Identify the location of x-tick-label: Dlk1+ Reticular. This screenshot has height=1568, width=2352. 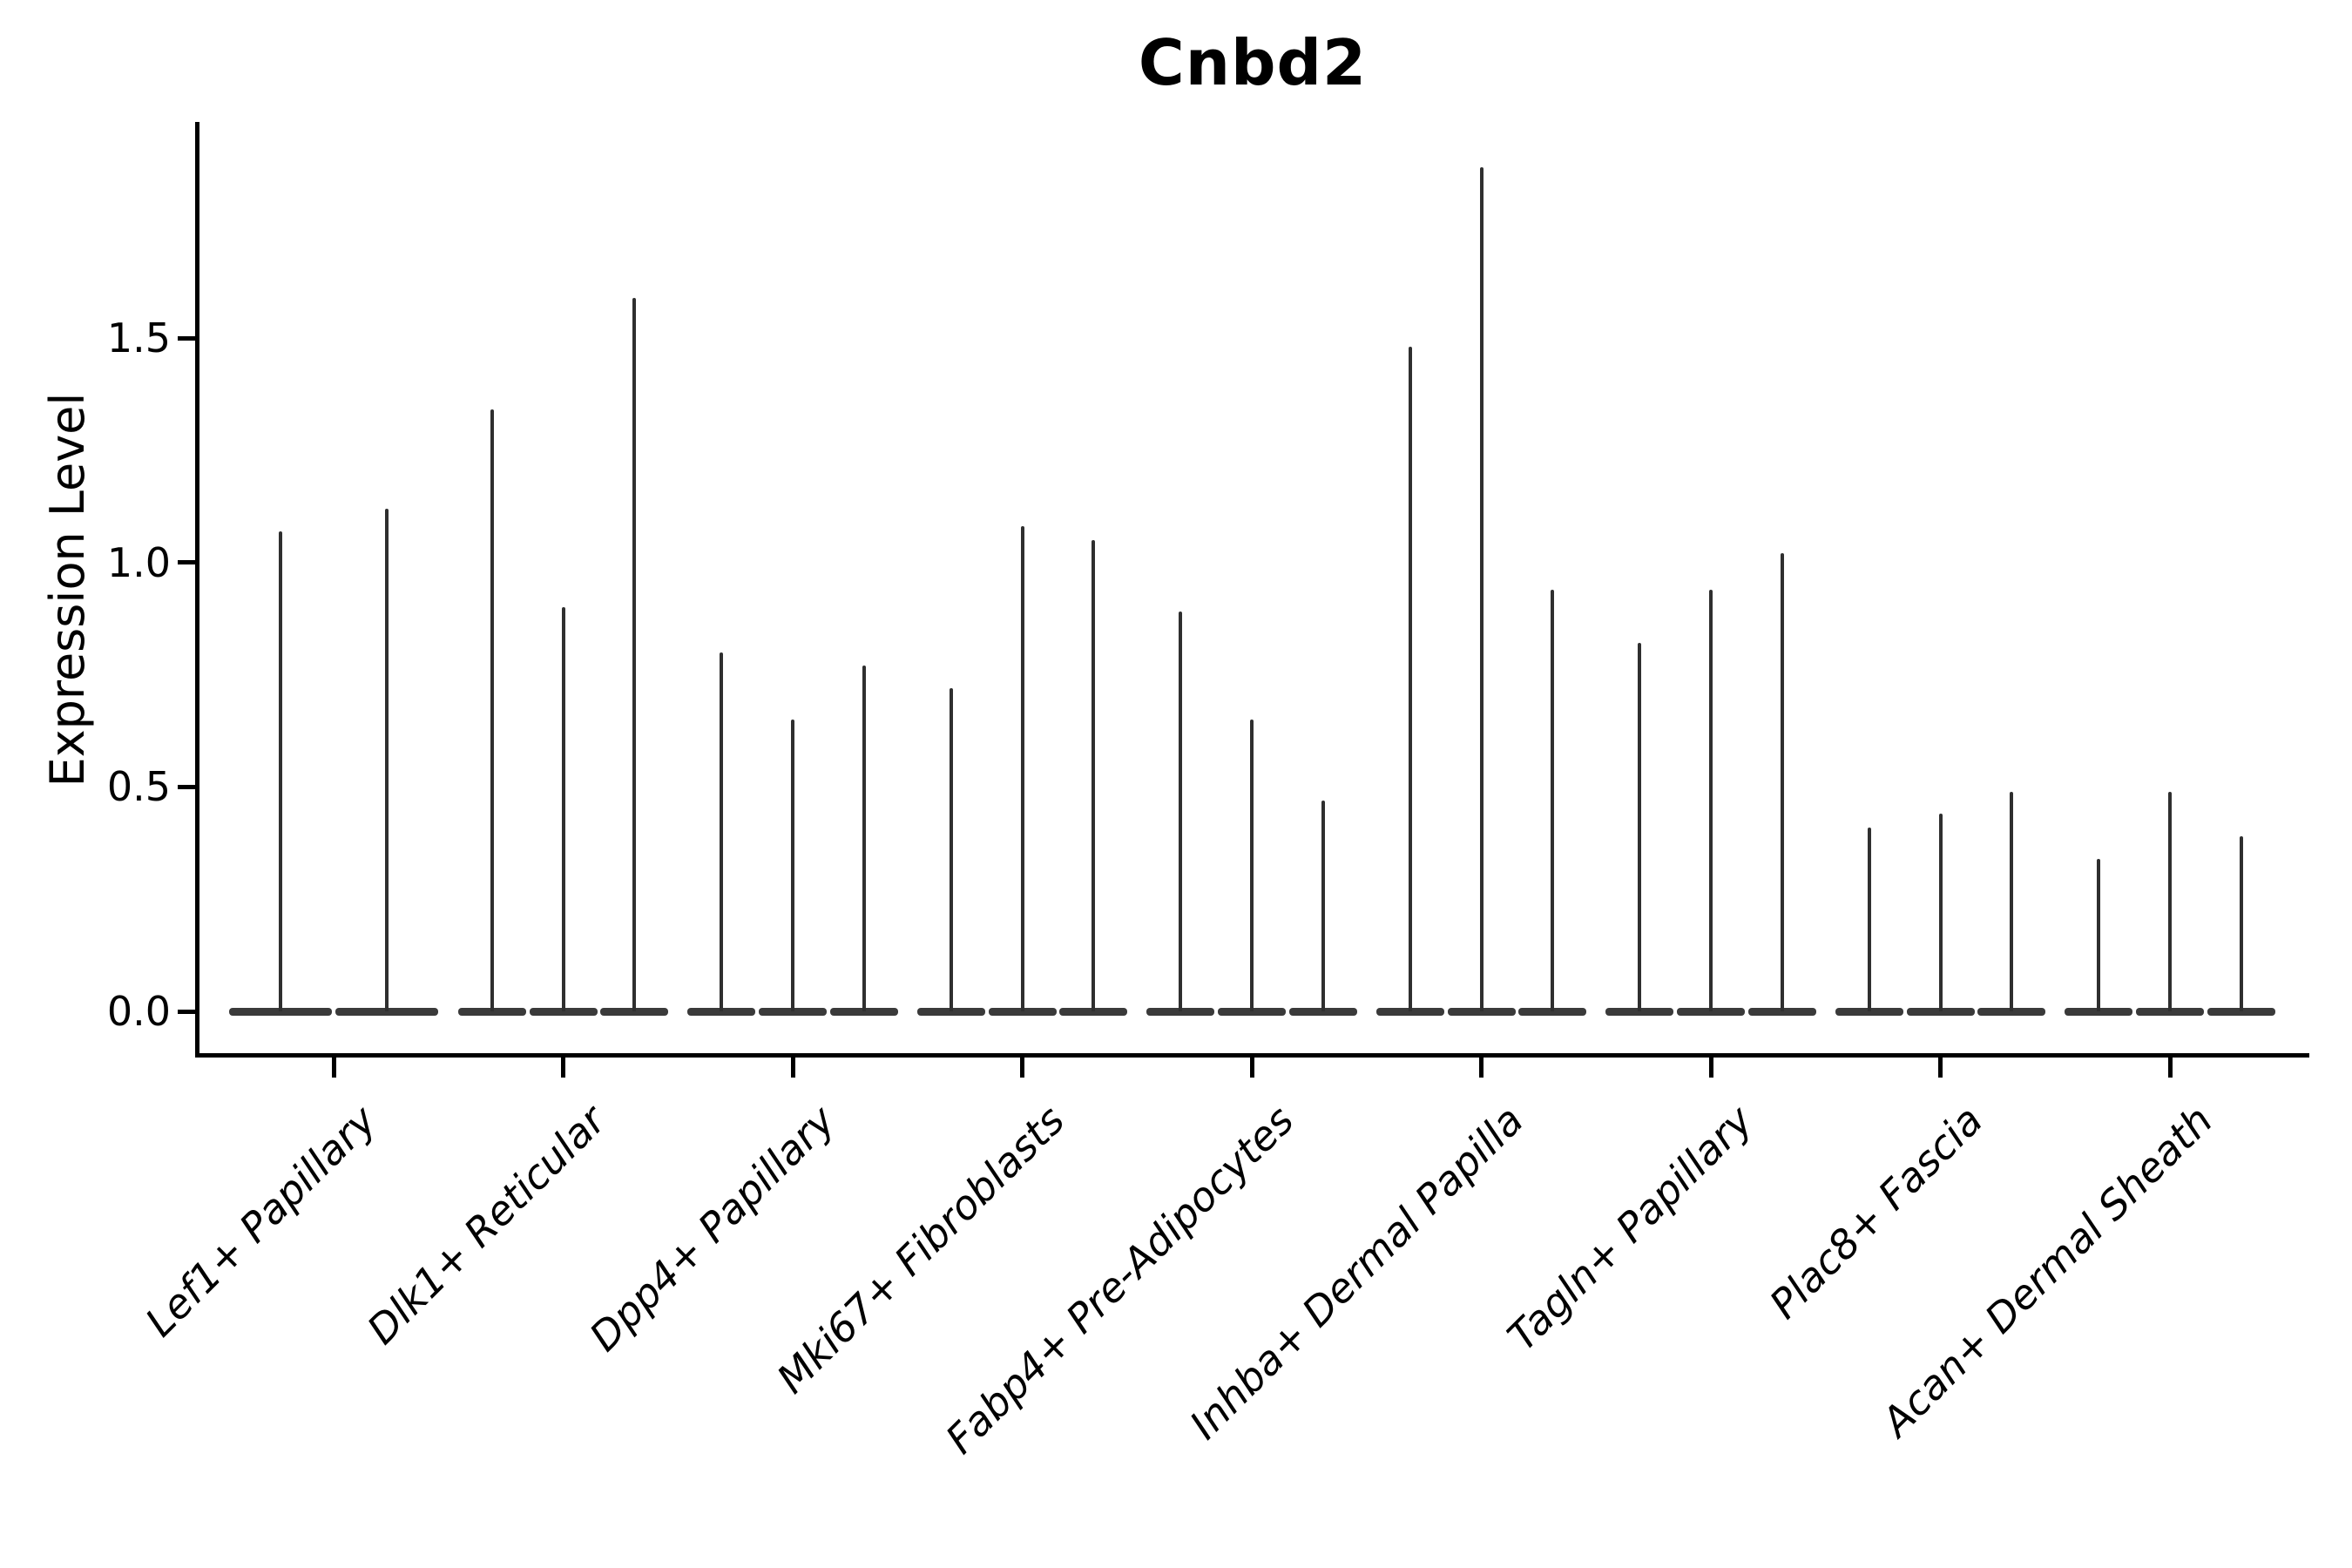
(486, 1225).